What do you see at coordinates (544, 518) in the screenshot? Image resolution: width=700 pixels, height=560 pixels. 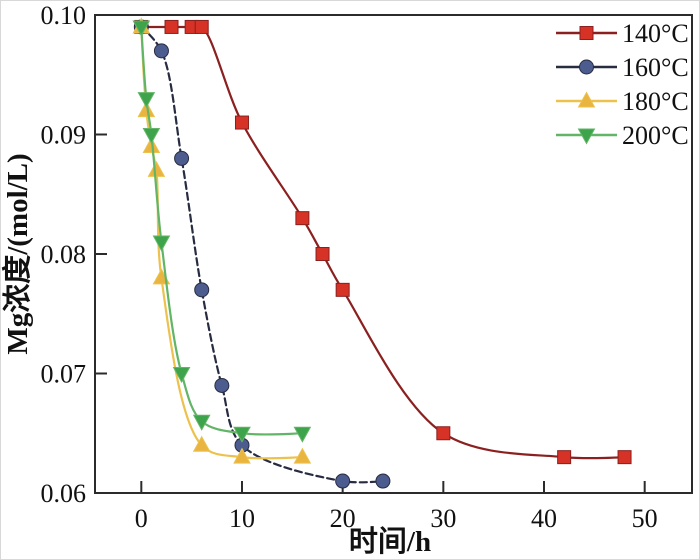 I see `x-tick-label: 40` at bounding box center [544, 518].